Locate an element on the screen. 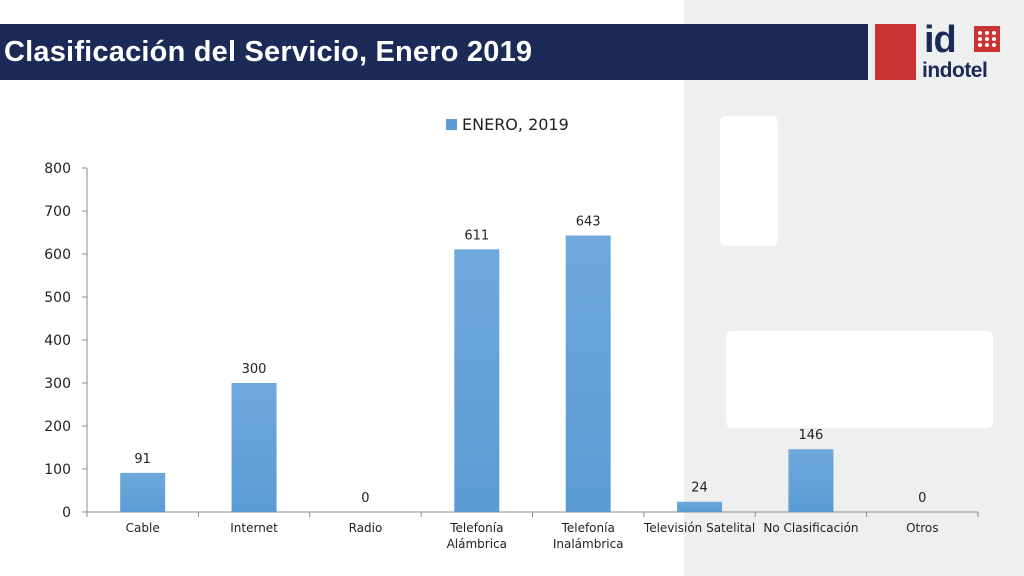 The width and height of the screenshot is (1024, 576). y-tick-label: 400 is located at coordinates (57, 341).